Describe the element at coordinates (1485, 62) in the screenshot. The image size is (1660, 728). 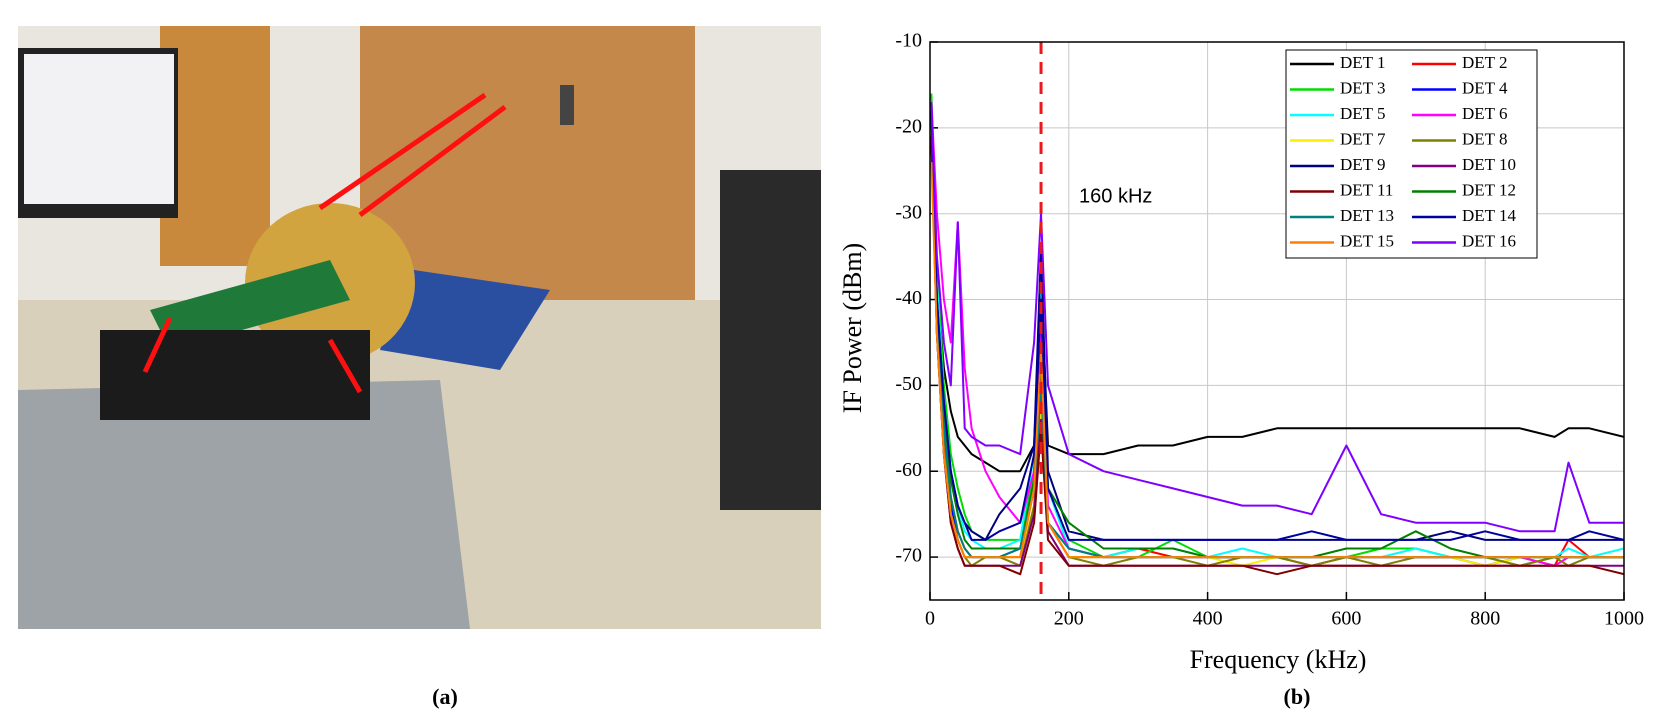
I see `legend-label: DET 2` at that location.